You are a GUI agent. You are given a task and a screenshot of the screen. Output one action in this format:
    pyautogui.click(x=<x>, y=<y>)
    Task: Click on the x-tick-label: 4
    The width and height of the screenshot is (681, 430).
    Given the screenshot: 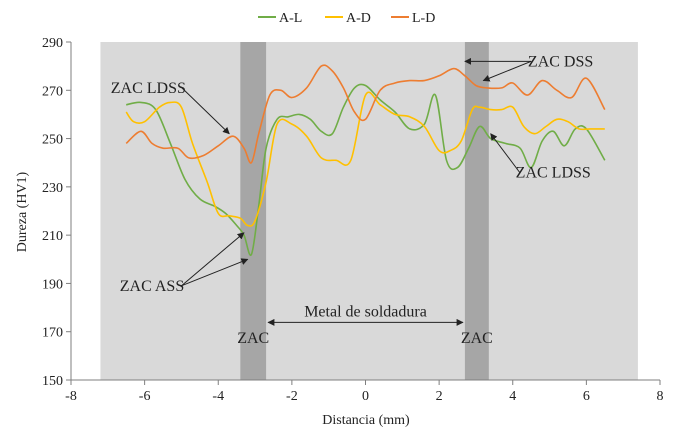 What is the action you would take?
    pyautogui.click(x=512, y=396)
    